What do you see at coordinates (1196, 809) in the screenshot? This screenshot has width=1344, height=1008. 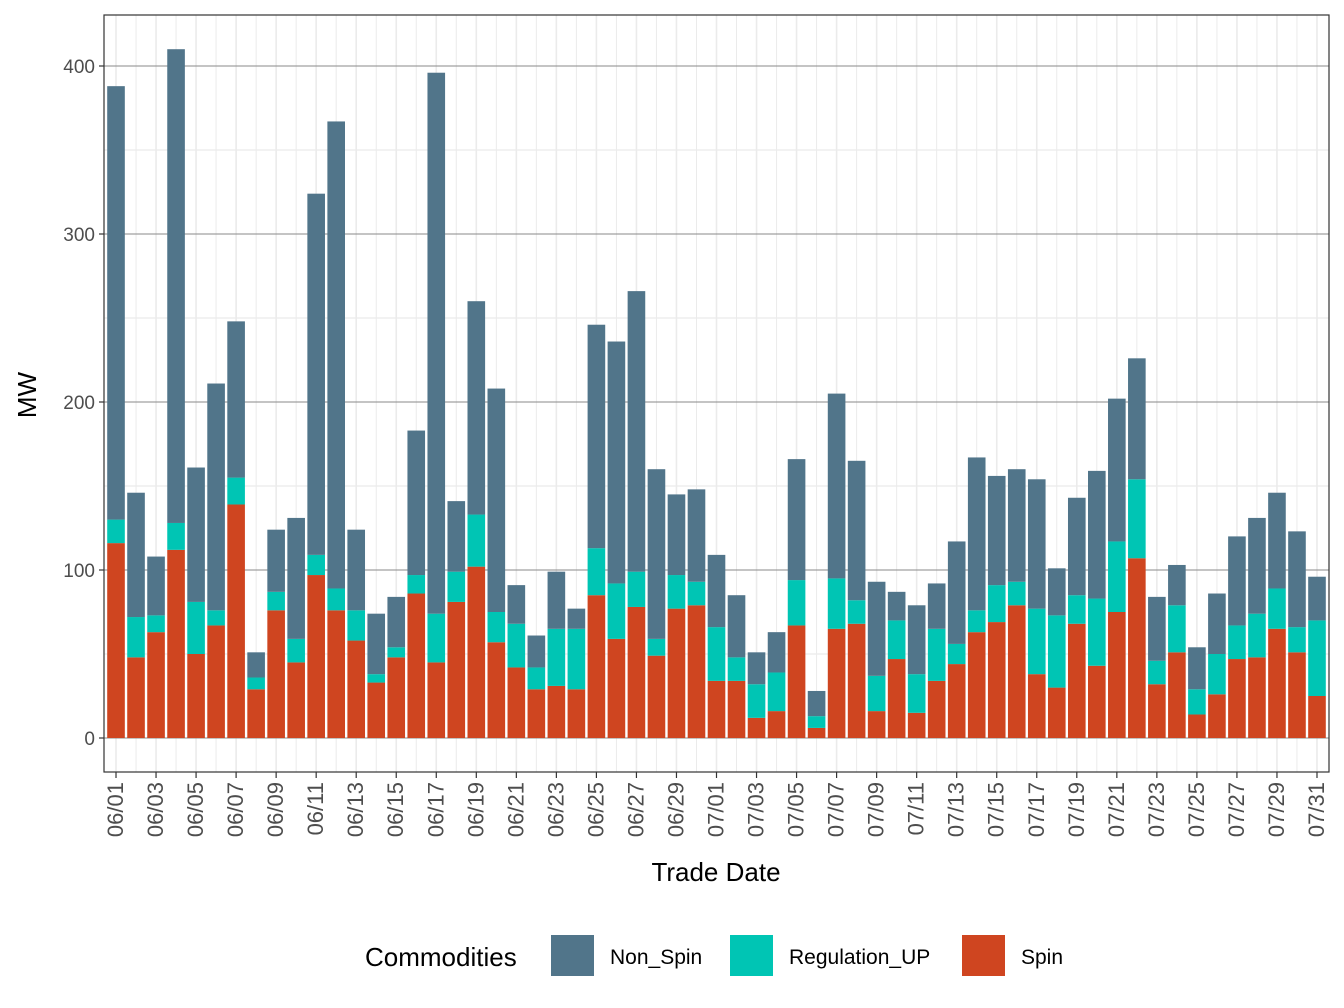 I see `x-tick-label: 07/25` at bounding box center [1196, 809].